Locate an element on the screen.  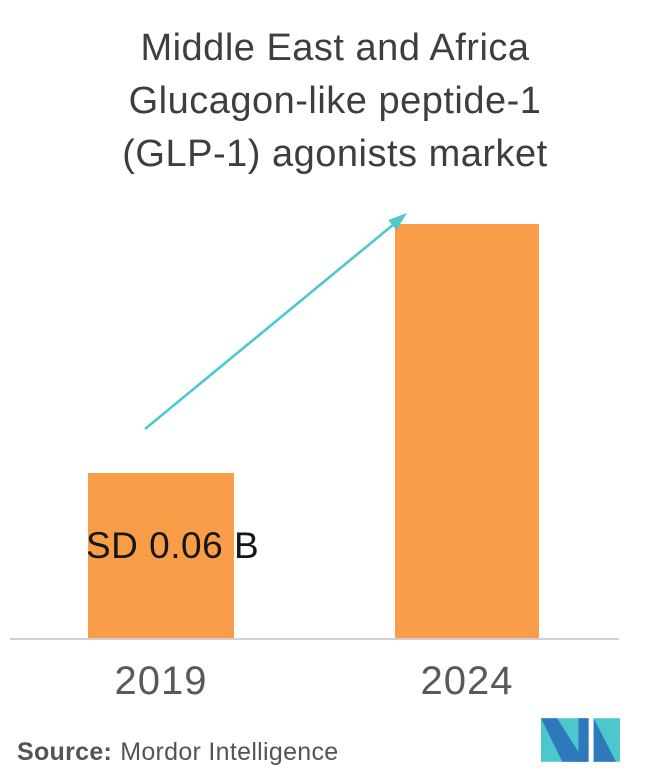
x-tick-2024: 2024 is located at coordinates (467, 681).